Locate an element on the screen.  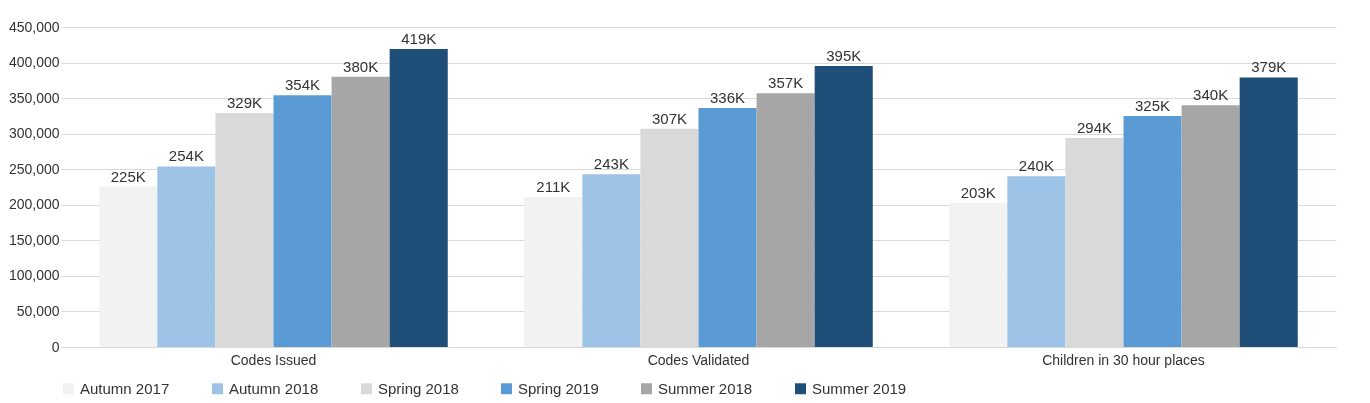
data-label: 380K is located at coordinates (361, 66).